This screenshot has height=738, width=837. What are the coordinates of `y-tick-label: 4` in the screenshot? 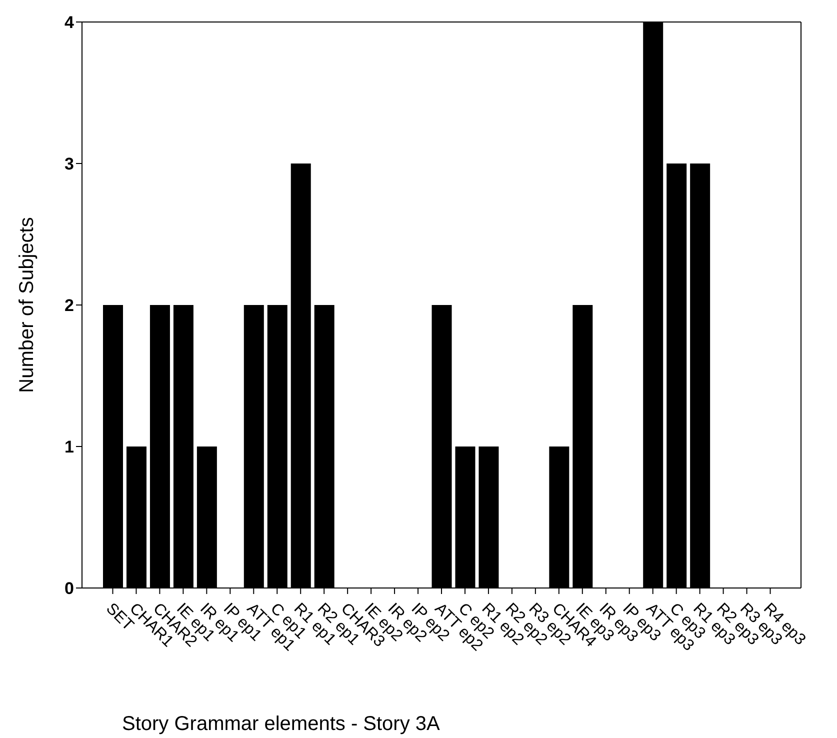 It's located at (69, 22).